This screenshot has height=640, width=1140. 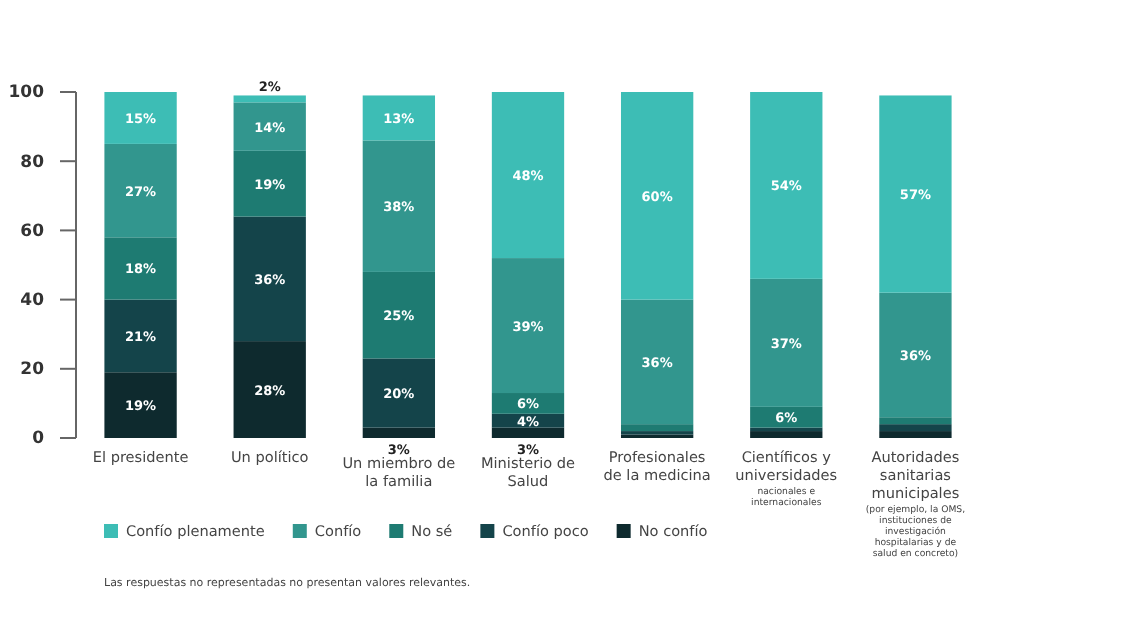 I want to click on y-tick-label: 60, so click(x=32, y=231).